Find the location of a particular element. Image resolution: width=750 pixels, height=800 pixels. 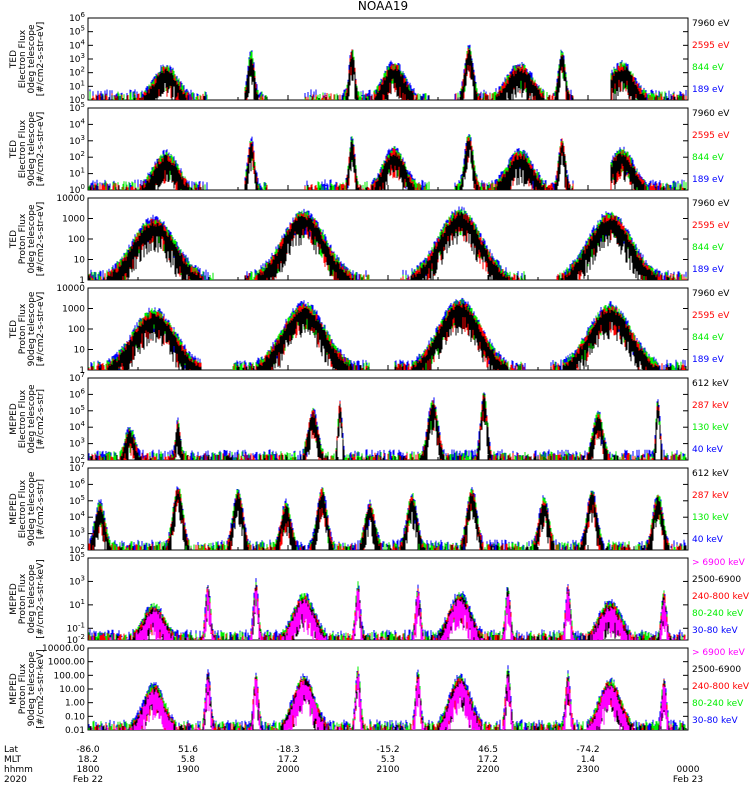

x-axis-mlt-value: 5.8 is located at coordinates (188, 760).